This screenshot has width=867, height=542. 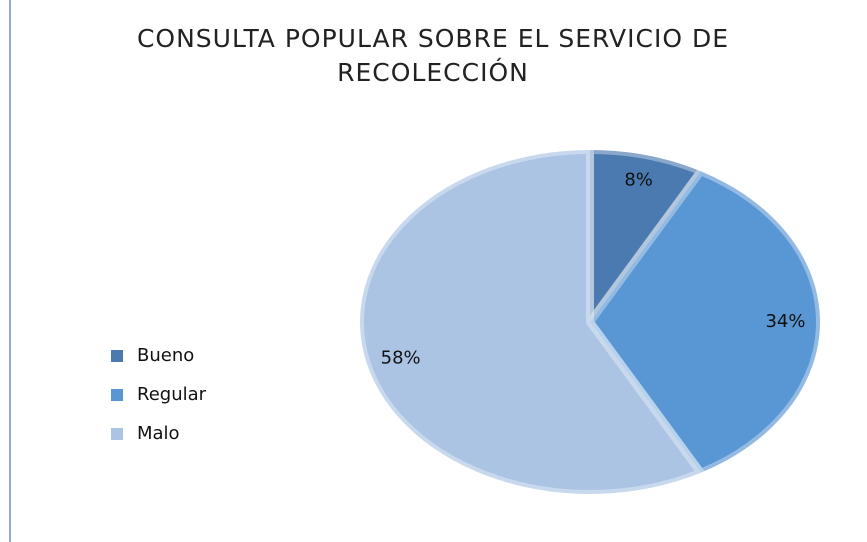 What do you see at coordinates (785, 321) in the screenshot?
I see `data-label: 34%` at bounding box center [785, 321].